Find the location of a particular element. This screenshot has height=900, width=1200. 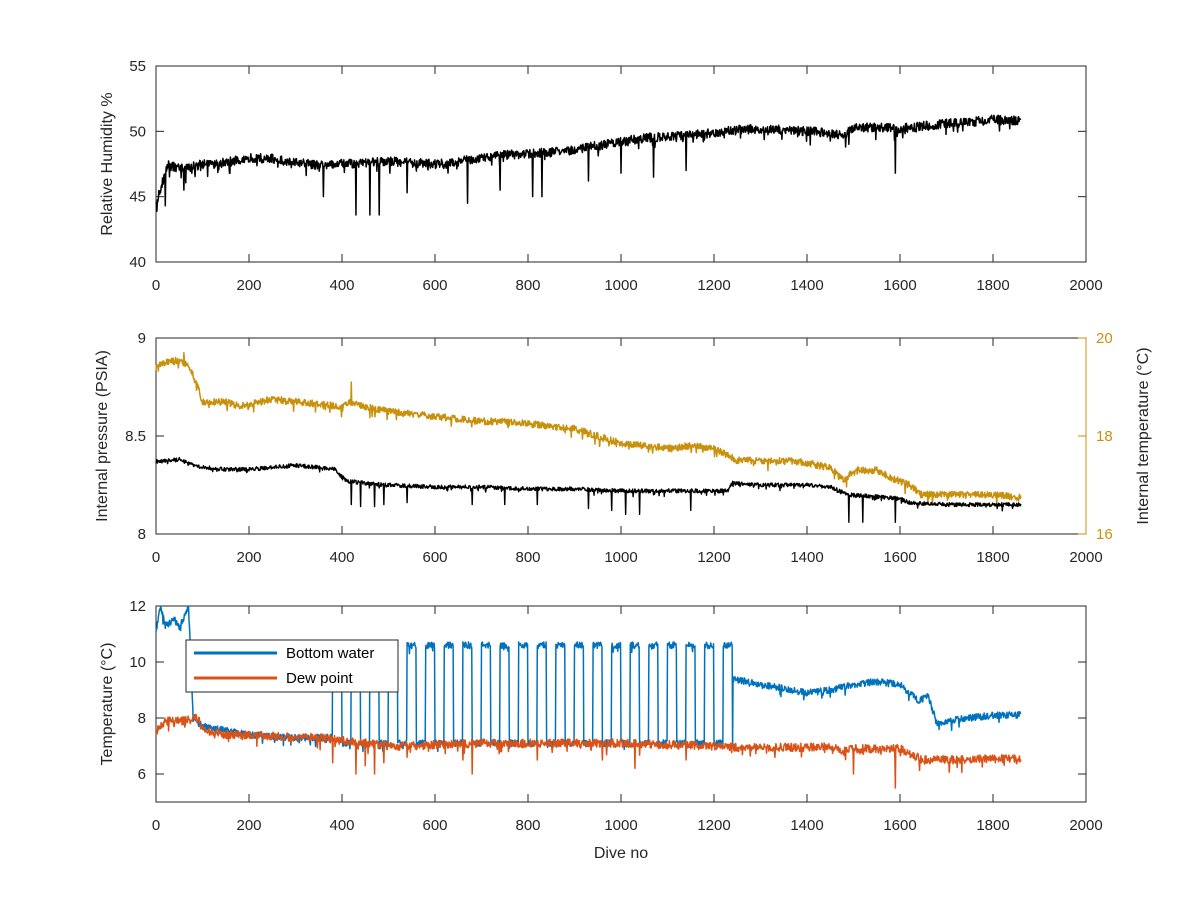

temperature-x-tick-label-3: 600 is located at coordinates (434, 825).